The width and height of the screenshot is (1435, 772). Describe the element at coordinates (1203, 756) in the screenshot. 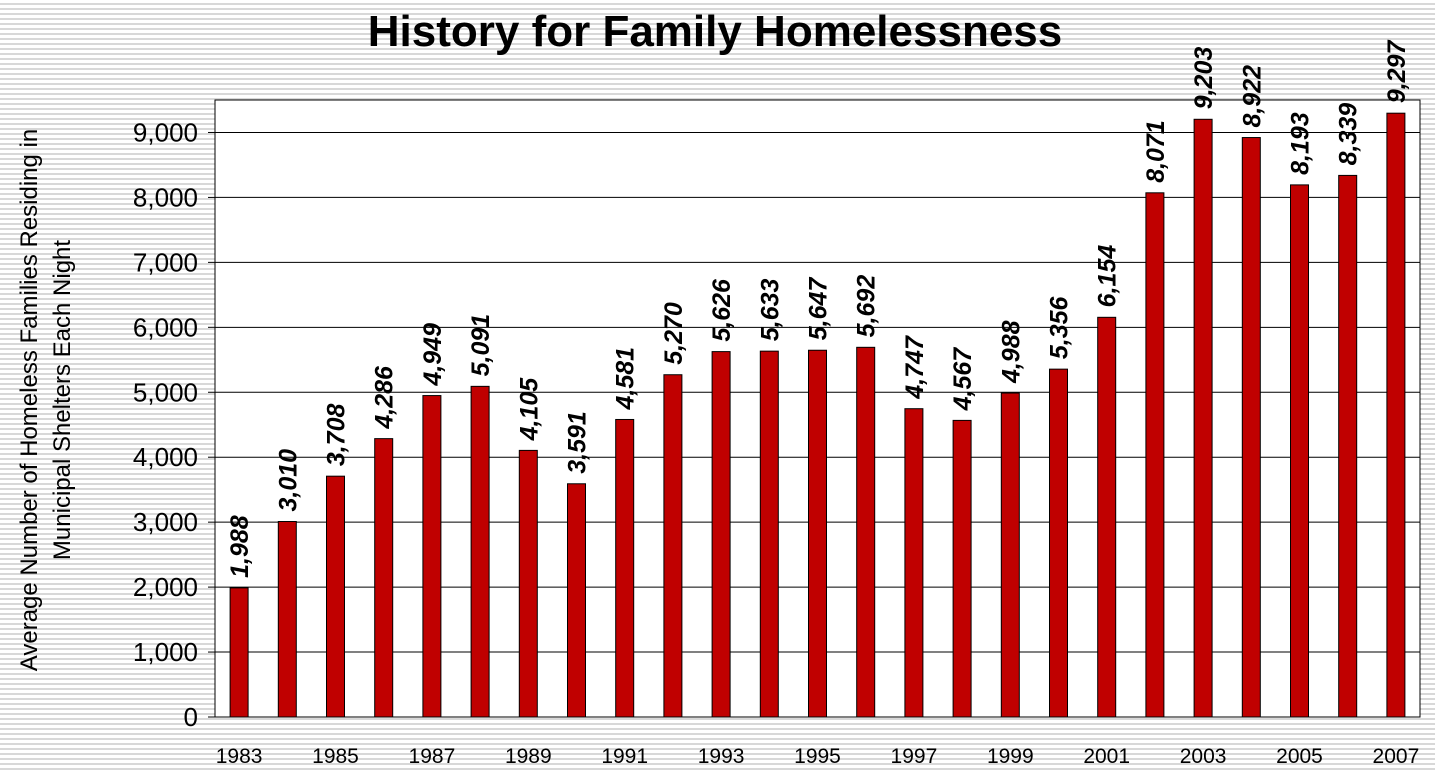

I see `x-tick-label: 2003` at that location.